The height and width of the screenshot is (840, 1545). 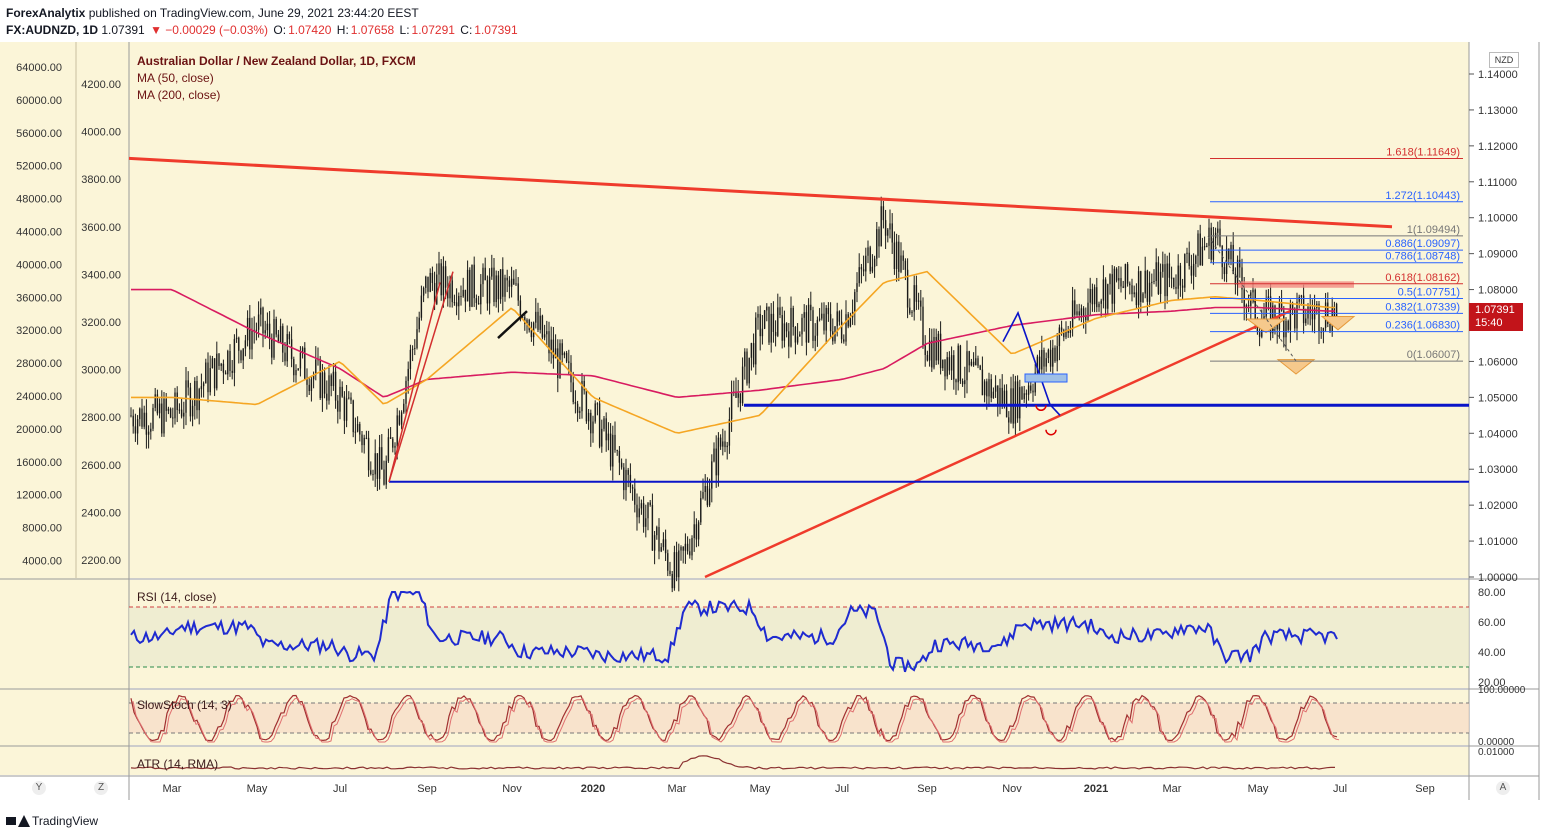 What do you see at coordinates (179, 95) in the screenshot?
I see `ma200-legend: MA (200, close)` at bounding box center [179, 95].